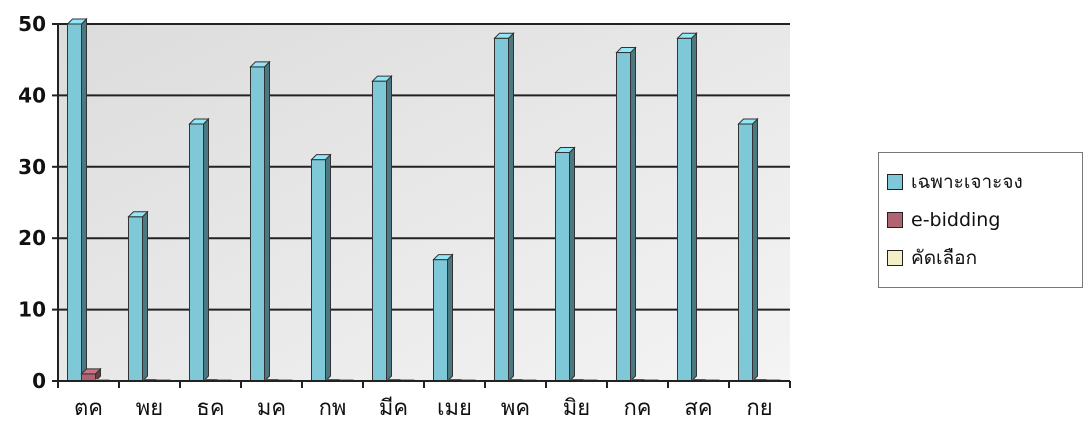 Image resolution: width=1085 pixels, height=424 pixels. I want to click on y-tick-label: 40, so click(32, 95).